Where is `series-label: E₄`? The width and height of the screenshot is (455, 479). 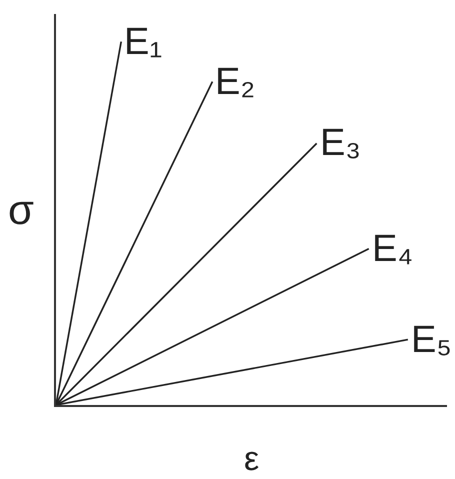
series-label: E₄ is located at coordinates (392, 249).